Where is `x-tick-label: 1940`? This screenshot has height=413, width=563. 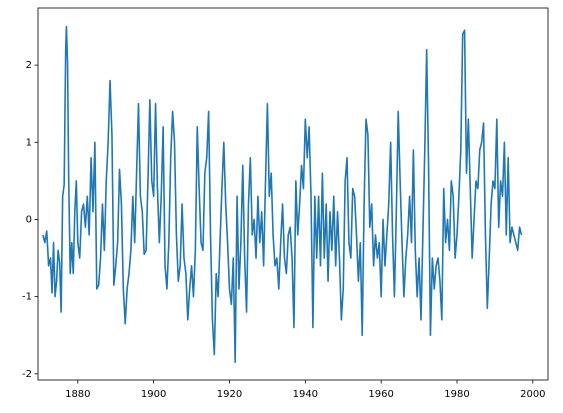
x-tick-label: 1940 is located at coordinates (305, 394).